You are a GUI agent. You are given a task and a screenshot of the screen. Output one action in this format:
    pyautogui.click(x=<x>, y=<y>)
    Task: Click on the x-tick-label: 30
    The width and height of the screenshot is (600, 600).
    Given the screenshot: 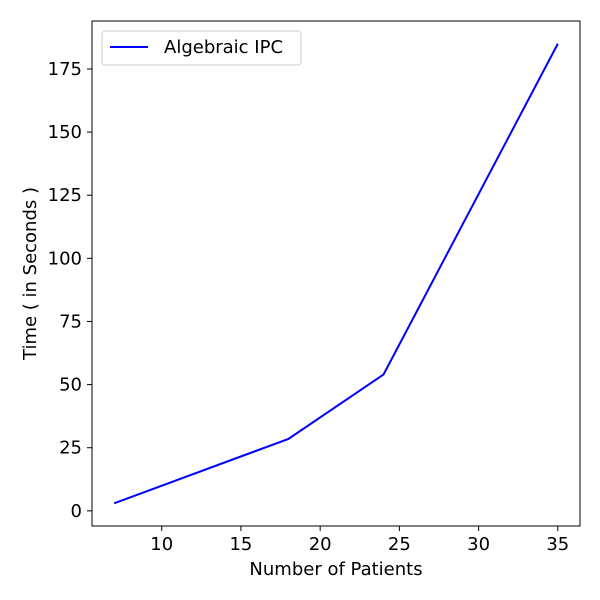 What is the action you would take?
    pyautogui.click(x=478, y=544)
    